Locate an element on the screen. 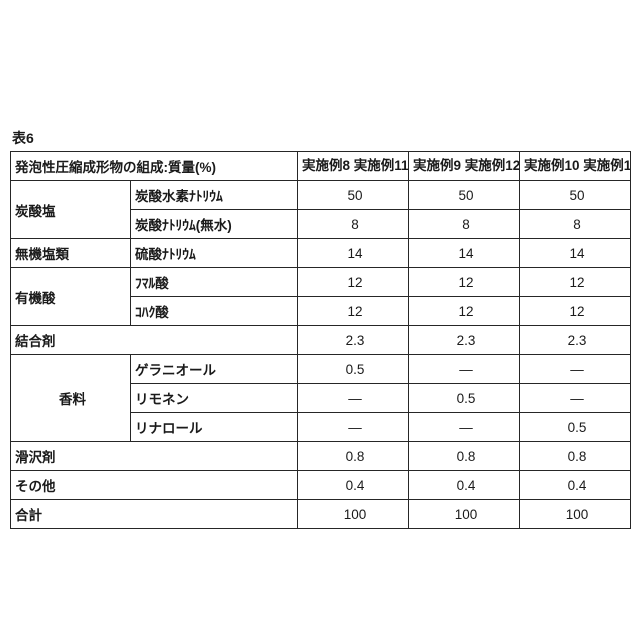 The width and height of the screenshot is (640, 640). composition-header-cell: 発泡性圧縮成形物の組成:質量(%) is located at coordinates (154, 166).